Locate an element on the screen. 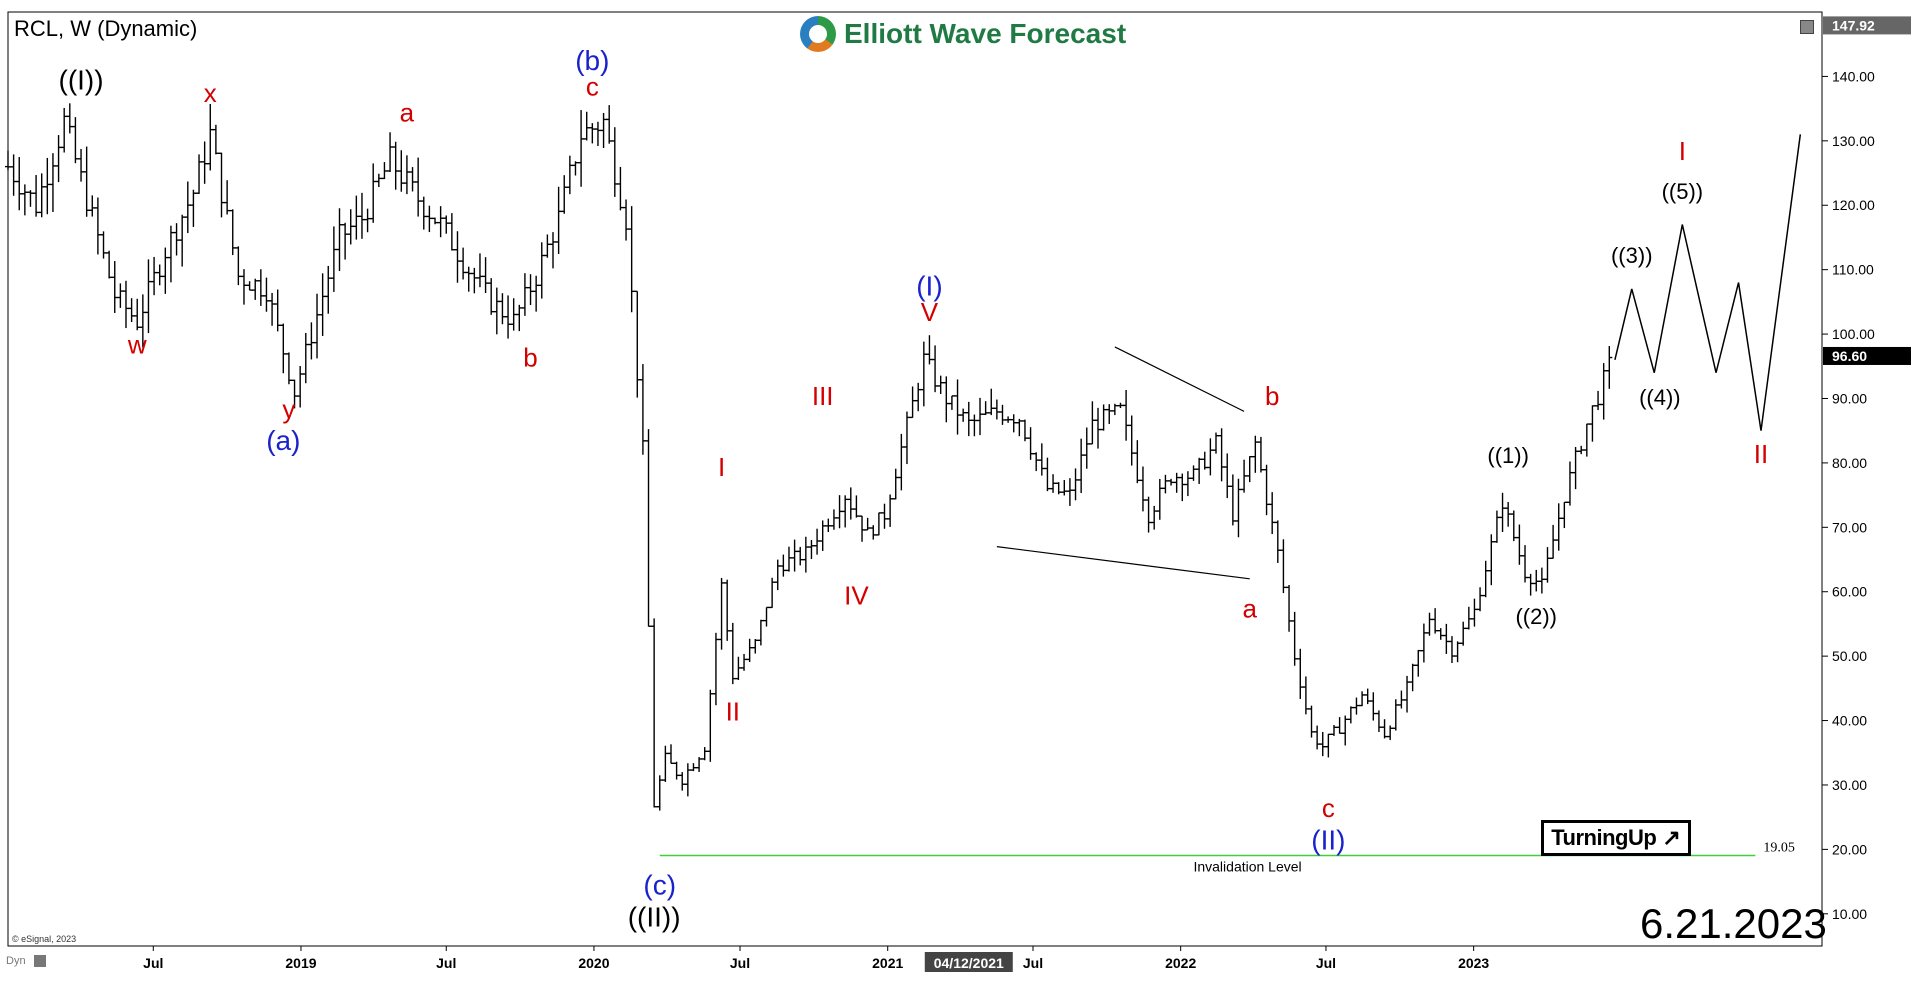  price-axis-label: 10.00 is located at coordinates (1849, 914).